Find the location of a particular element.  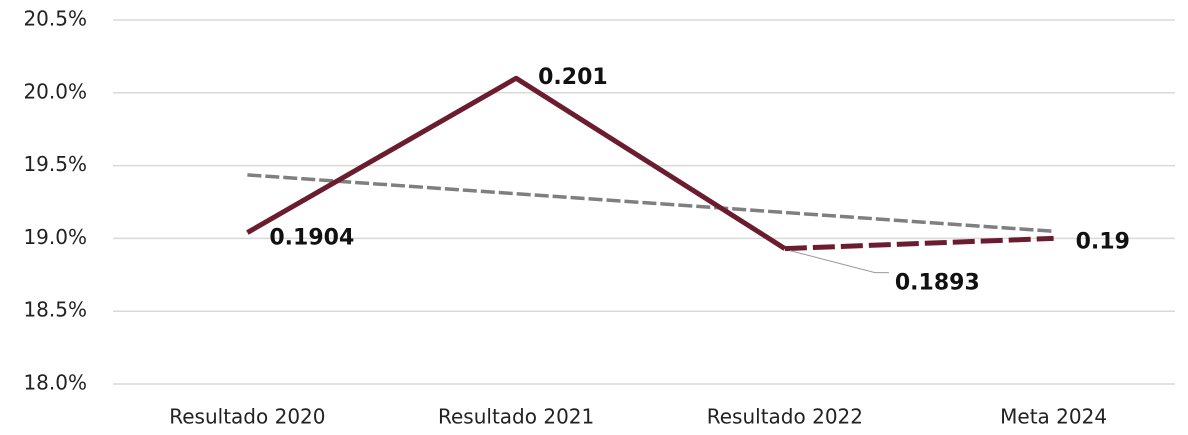

y-tick-label: 18.0% is located at coordinates (55, 383).